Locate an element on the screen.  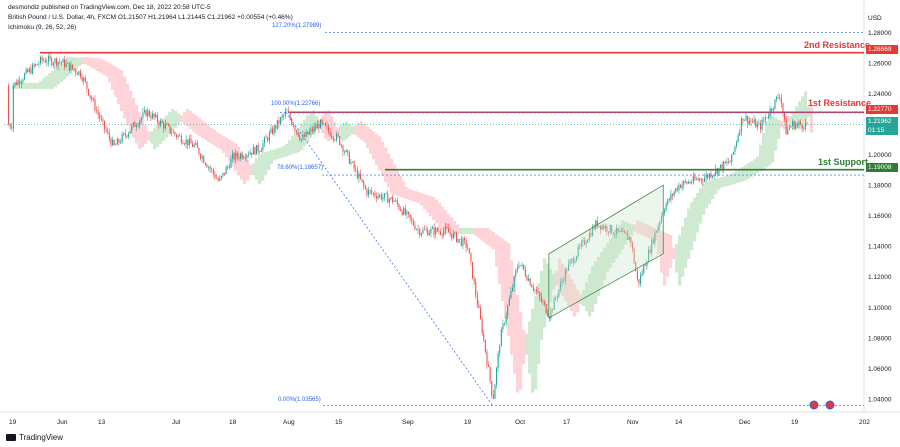
fib-label-0: 0.00%(1.03565) is located at coordinates (299, 400).